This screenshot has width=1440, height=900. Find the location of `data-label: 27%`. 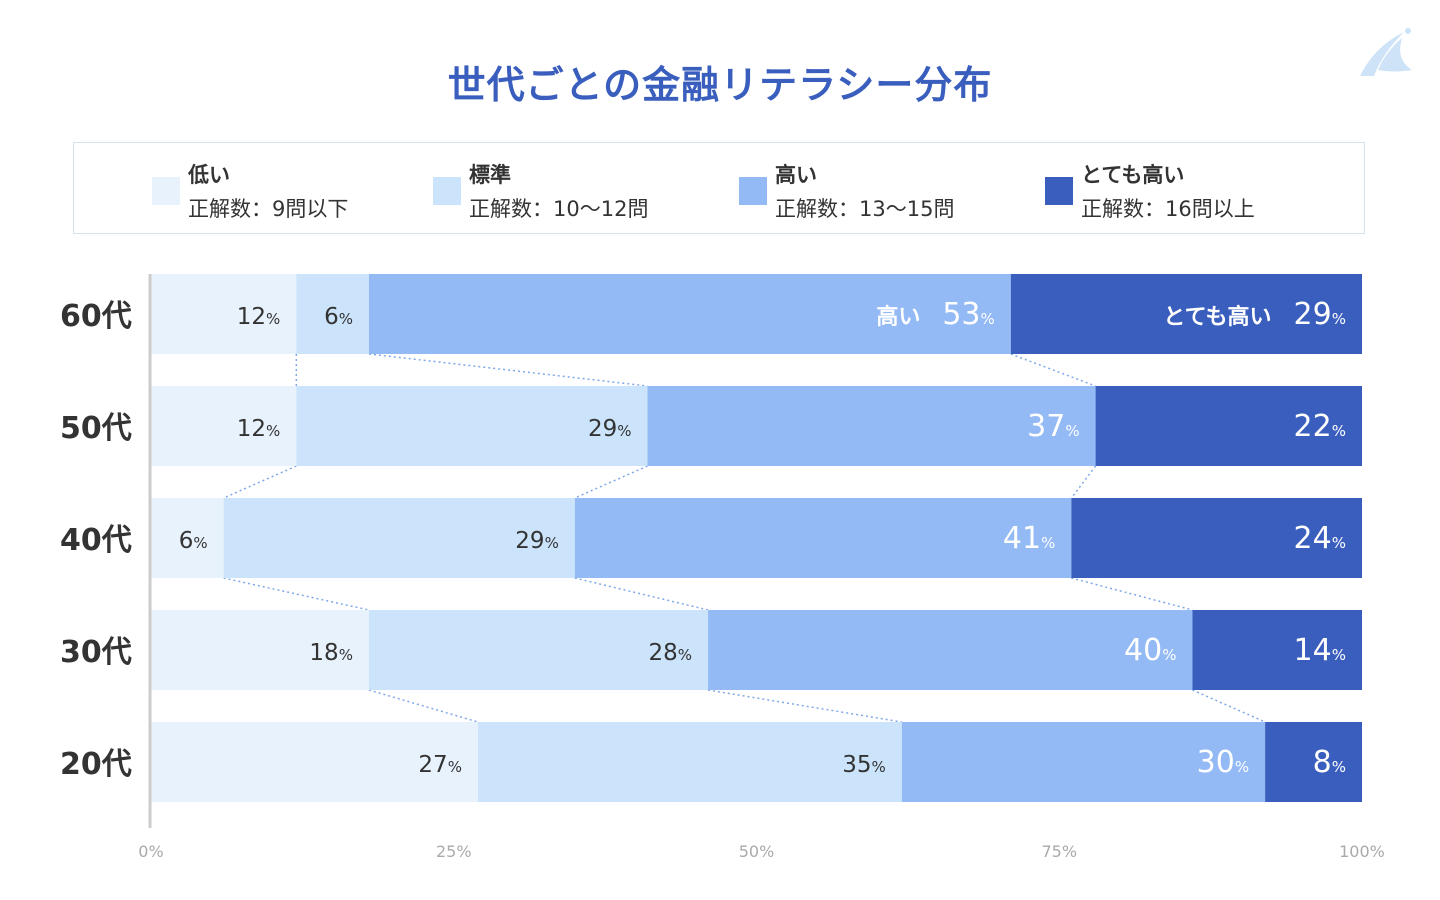

data-label: 27% is located at coordinates (440, 765).